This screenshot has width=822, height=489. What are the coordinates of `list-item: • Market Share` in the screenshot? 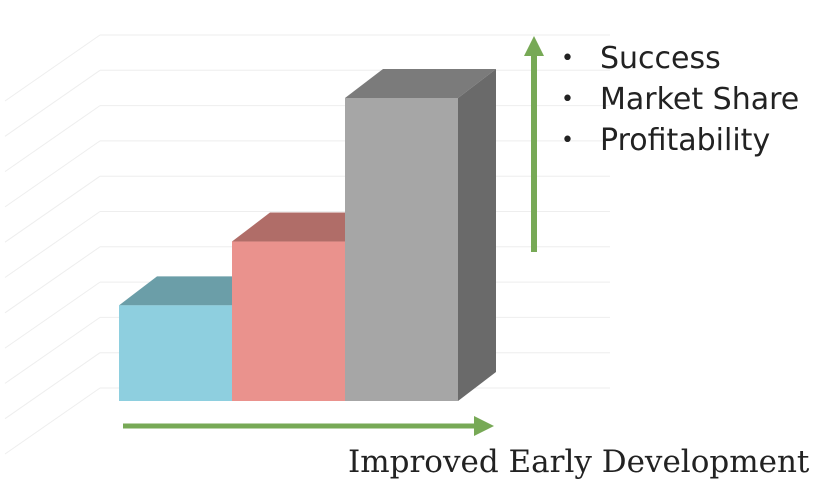 It's located at (679, 99).